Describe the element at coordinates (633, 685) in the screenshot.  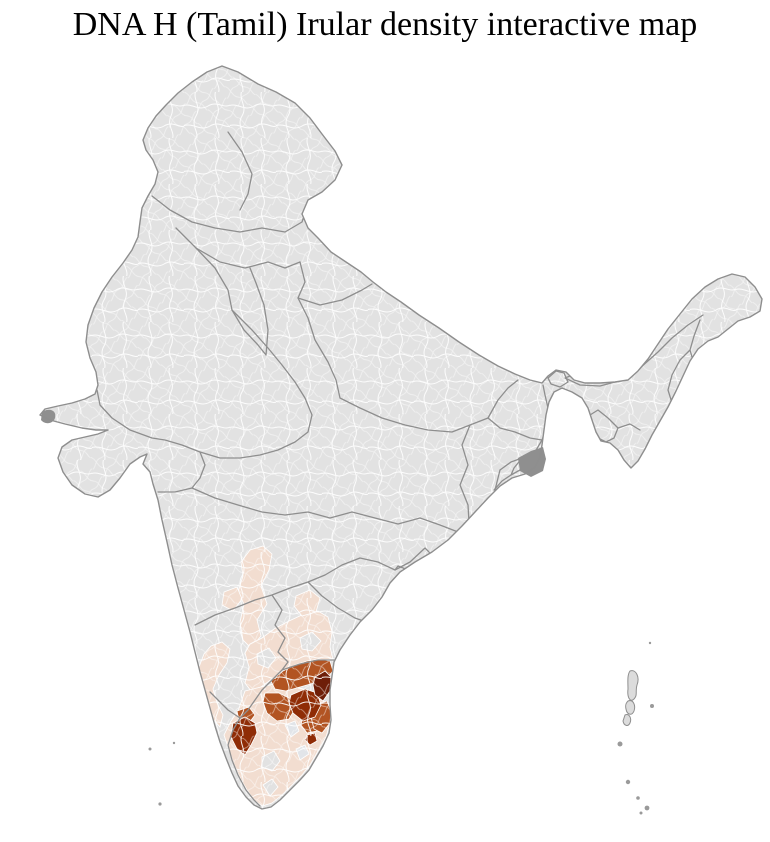
I see `north-andaman-island` at that location.